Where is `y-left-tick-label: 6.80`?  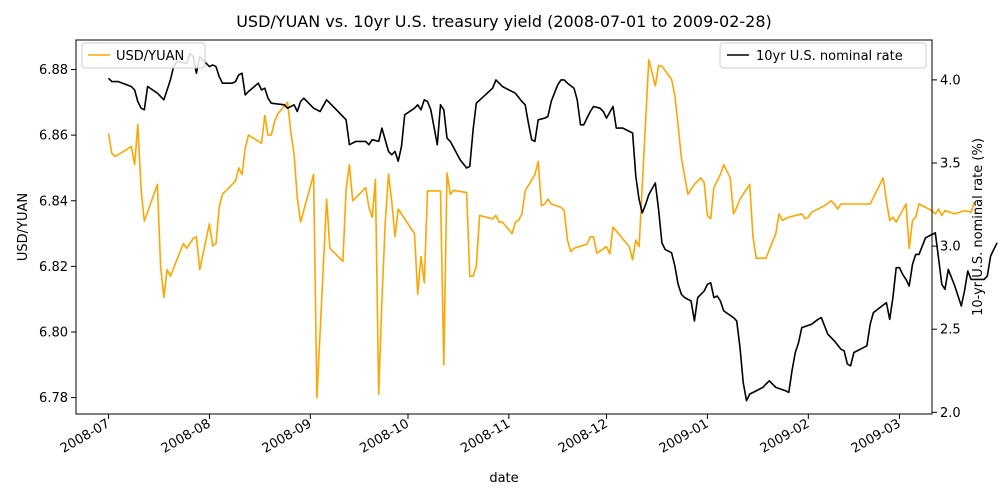
y-left-tick-label: 6.80 is located at coordinates (53, 332).